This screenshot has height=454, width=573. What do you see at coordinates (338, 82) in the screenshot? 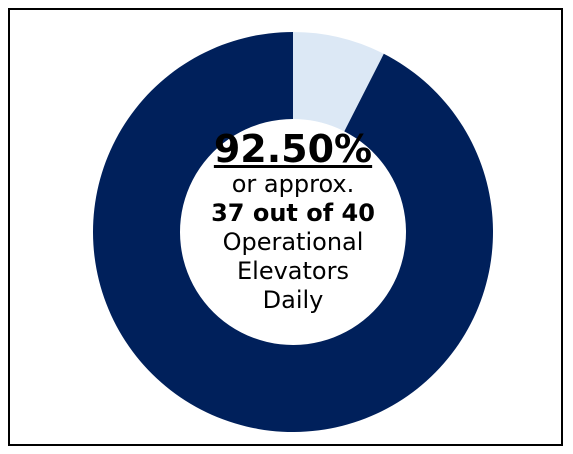
I see `donut-slice-not-operational` at bounding box center [338, 82].